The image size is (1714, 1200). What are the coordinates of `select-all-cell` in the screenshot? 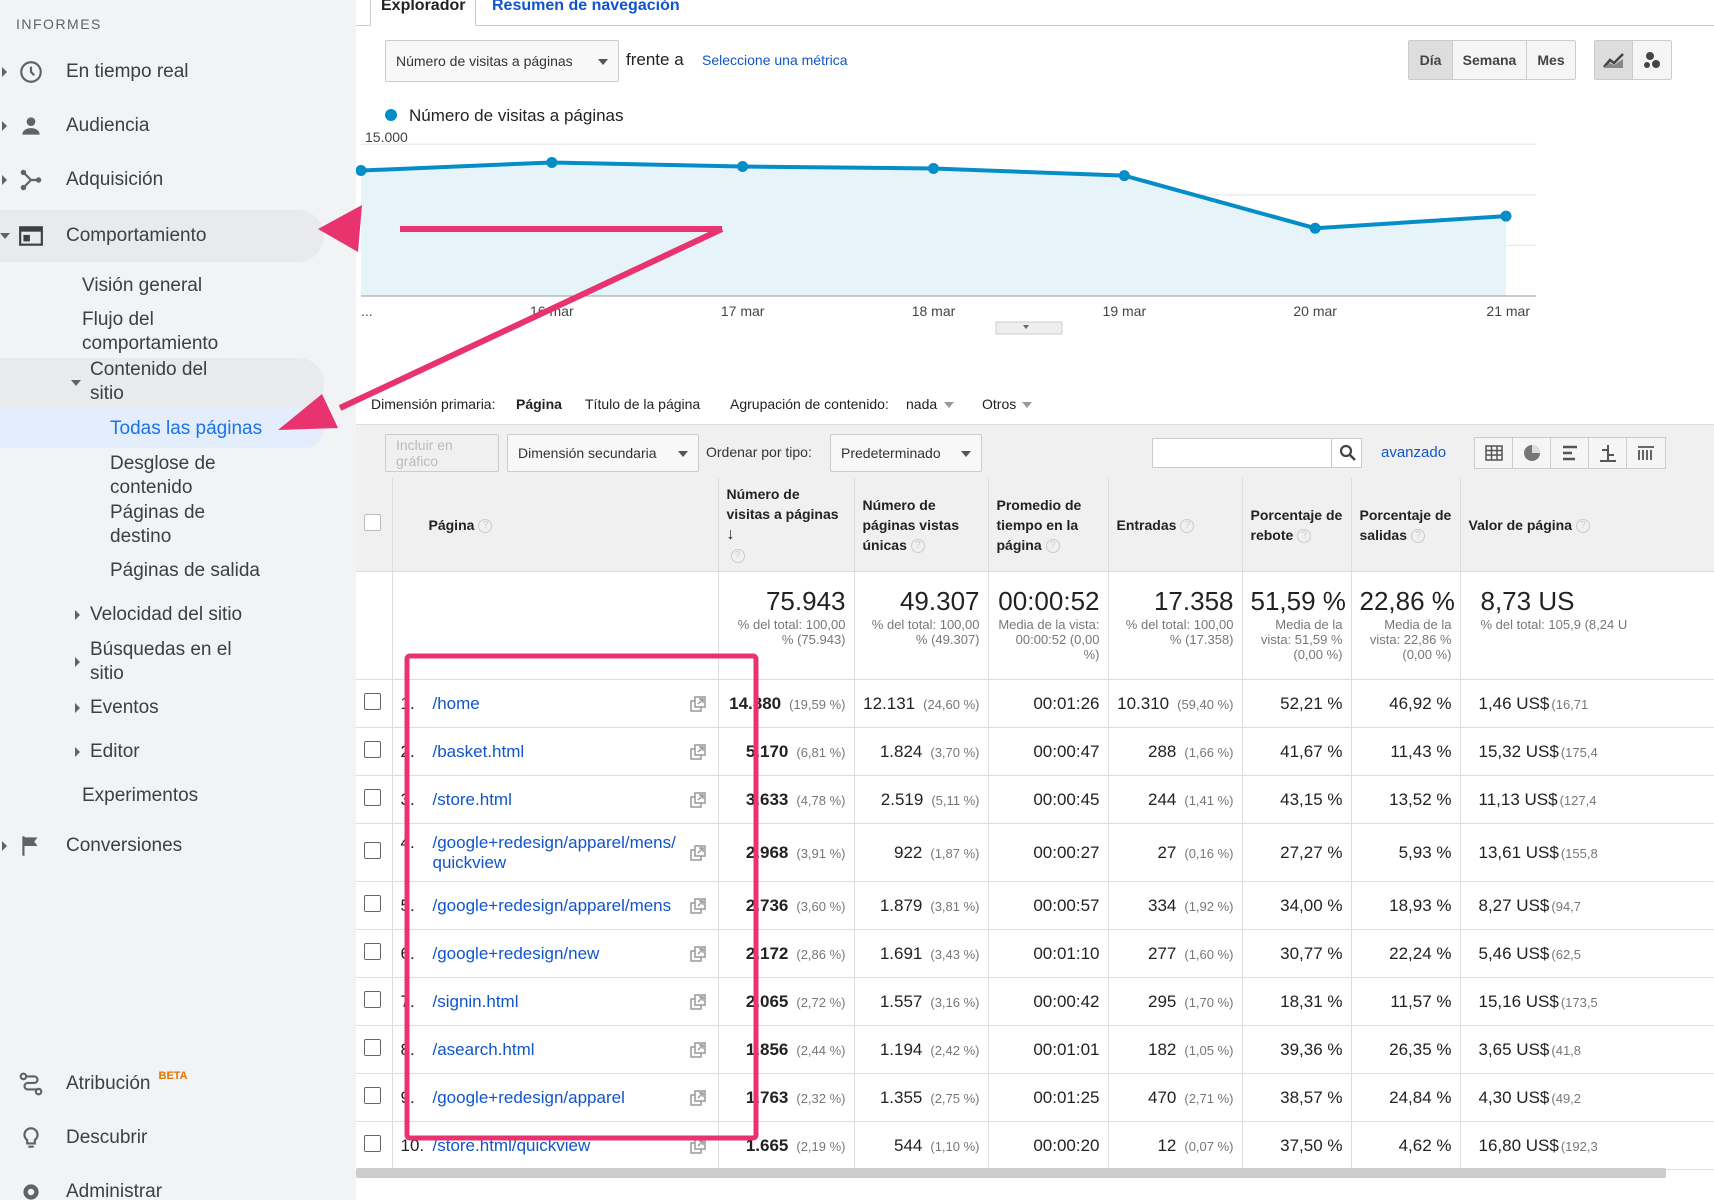 It's located at (374, 525).